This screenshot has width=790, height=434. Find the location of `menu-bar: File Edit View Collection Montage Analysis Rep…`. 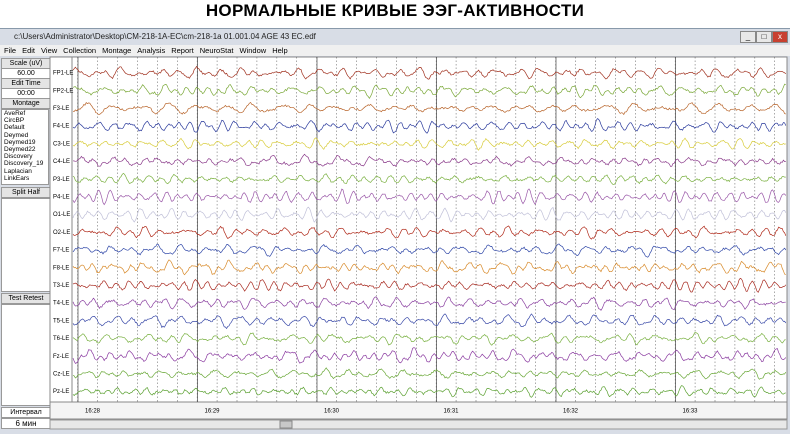

menu-bar: File Edit View Collection Montage Analysis Rep… is located at coordinates (395, 50).